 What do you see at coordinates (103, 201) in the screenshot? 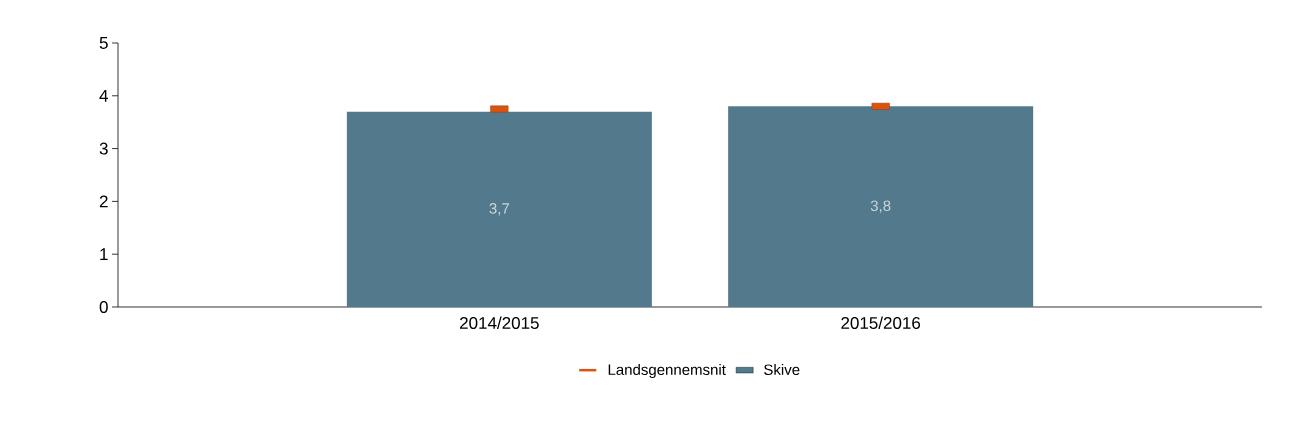
I see `y-tick-label: 2` at bounding box center [103, 201].